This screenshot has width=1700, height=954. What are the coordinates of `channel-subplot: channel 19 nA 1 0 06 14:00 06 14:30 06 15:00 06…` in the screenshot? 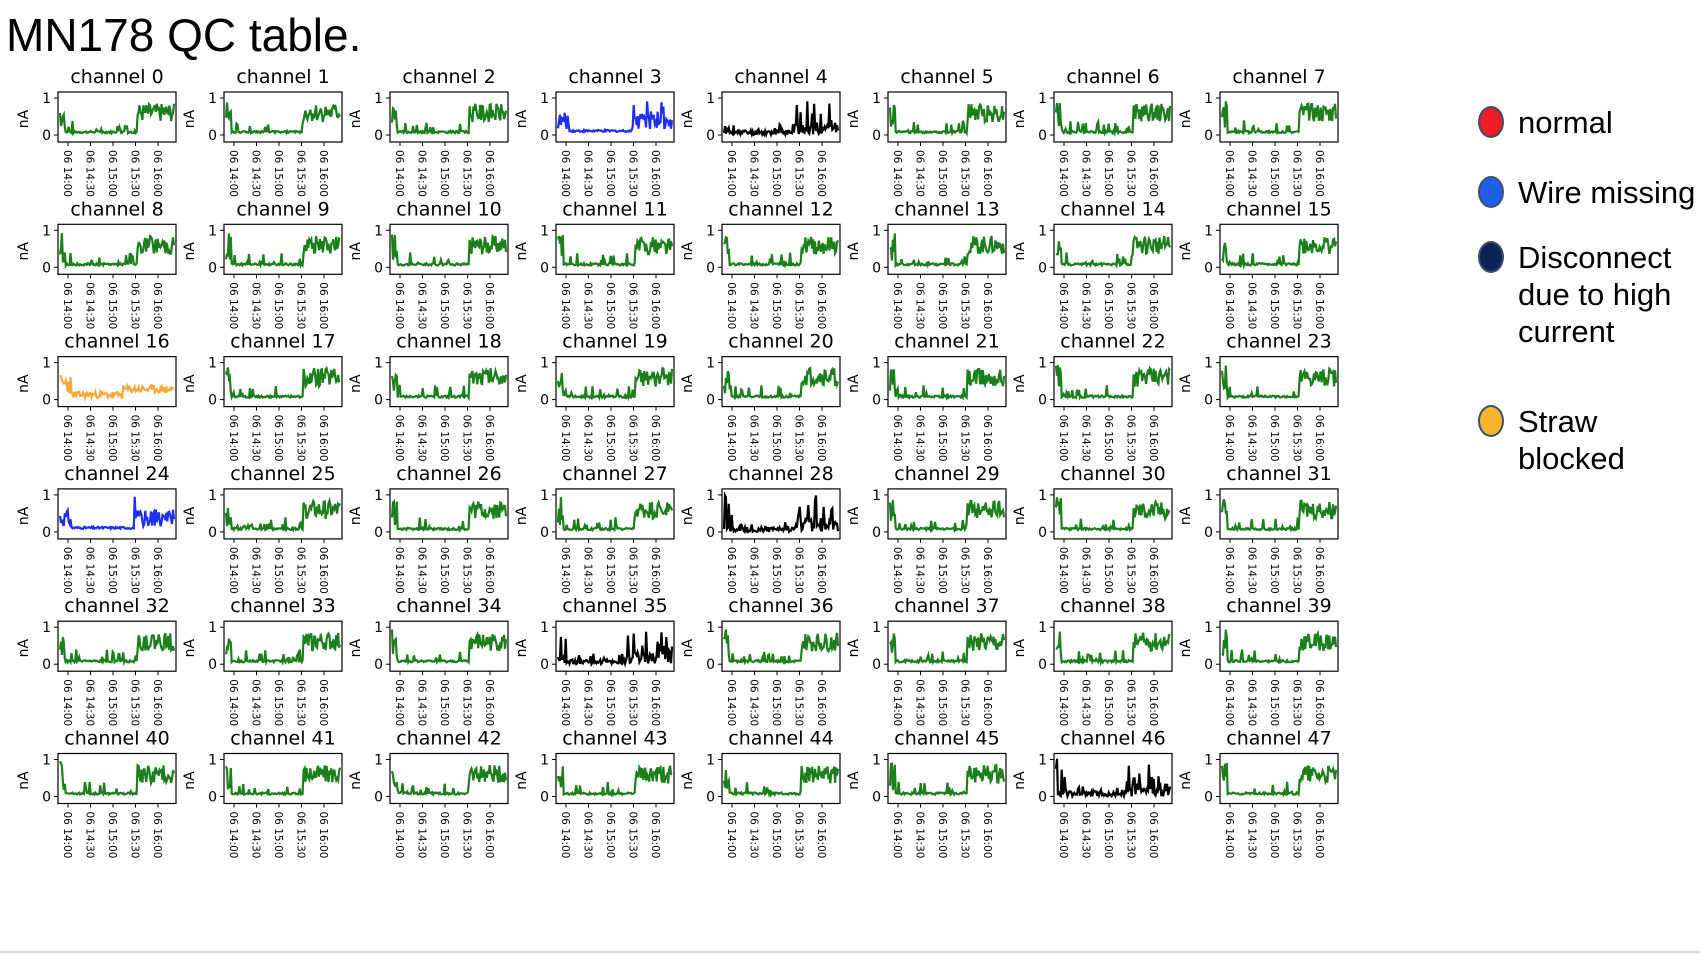 It's located at (594, 396).